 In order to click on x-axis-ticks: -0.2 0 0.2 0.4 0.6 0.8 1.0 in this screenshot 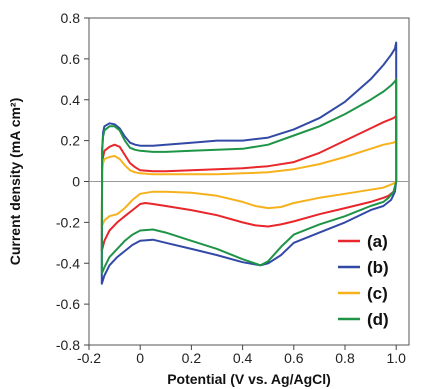, I will do `click(241, 355)`.